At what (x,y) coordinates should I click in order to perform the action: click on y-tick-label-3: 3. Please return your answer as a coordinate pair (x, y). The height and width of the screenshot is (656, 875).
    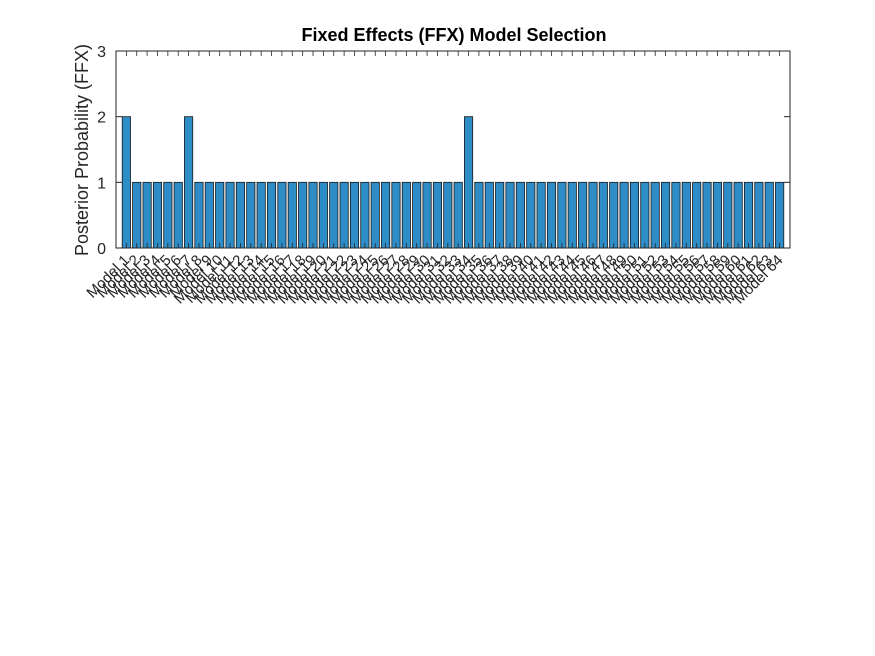
    Looking at the image, I should click on (101, 52).